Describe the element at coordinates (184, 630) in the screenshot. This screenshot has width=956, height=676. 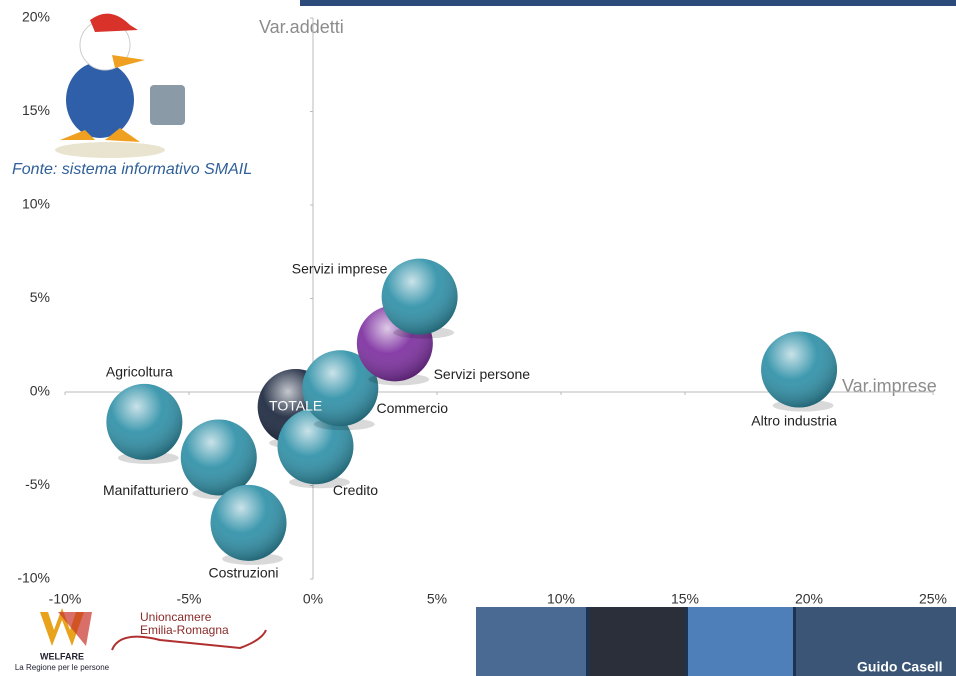
I see `logo-text: Emilia-Romagna` at that location.